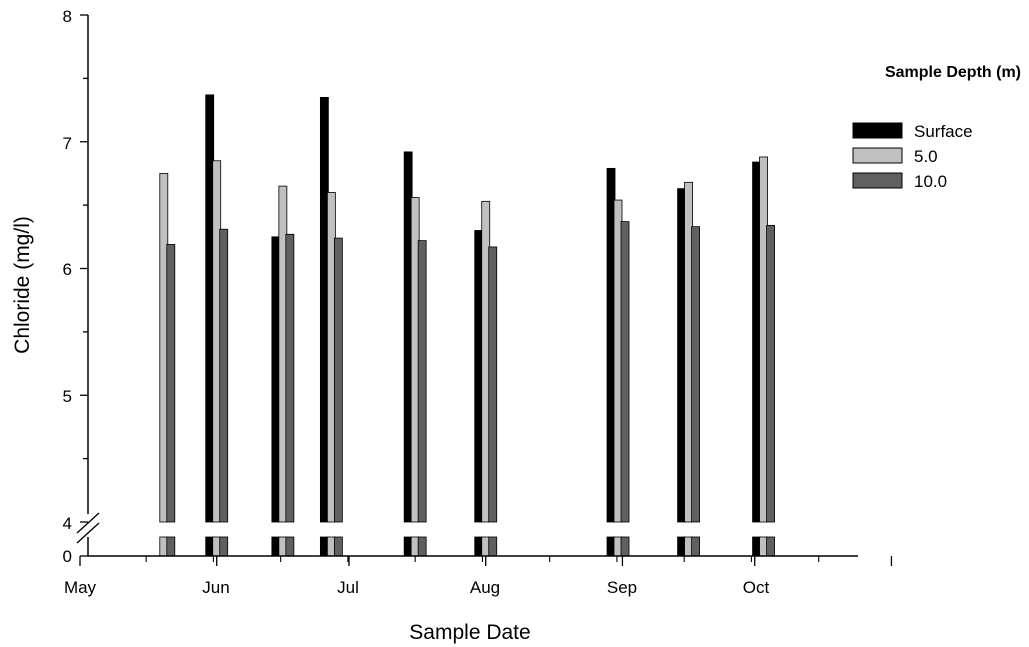  What do you see at coordinates (67, 16) in the screenshot?
I see `y-tick-label-8: 8` at bounding box center [67, 16].